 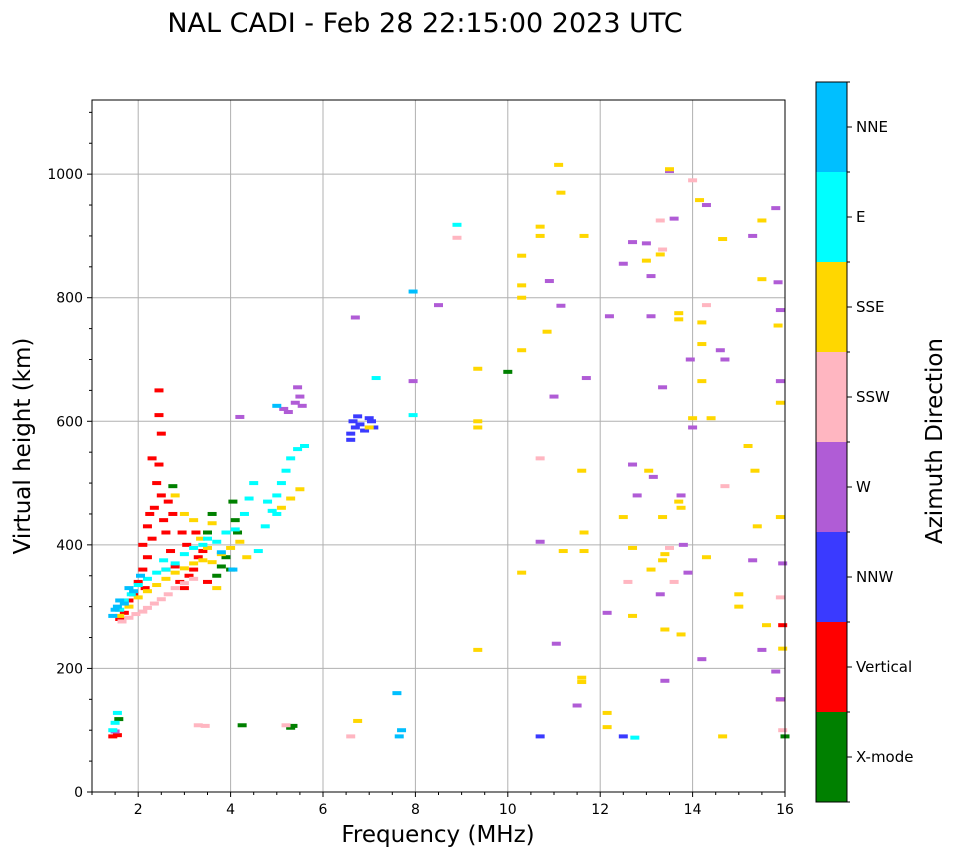 What do you see at coordinates (831, 577) in the screenshot?
I see `colorbar-swatch-nnw` at bounding box center [831, 577].